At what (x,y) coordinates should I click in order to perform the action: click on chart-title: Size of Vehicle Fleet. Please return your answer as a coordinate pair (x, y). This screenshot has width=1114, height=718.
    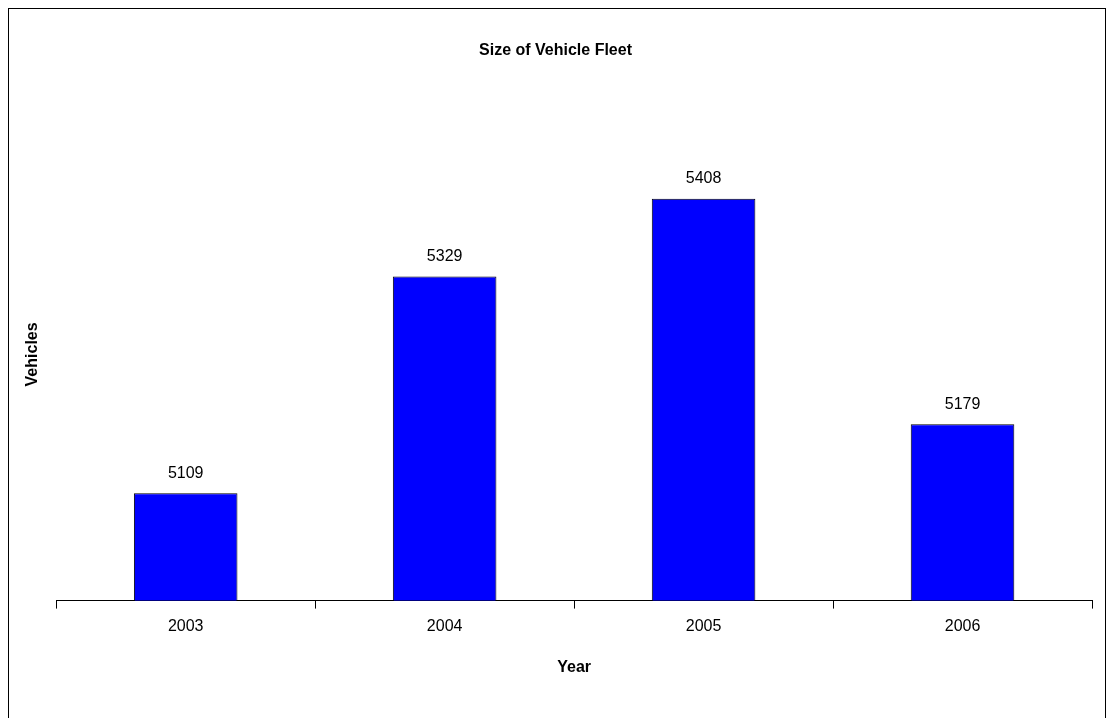
    Looking at the image, I should click on (556, 50).